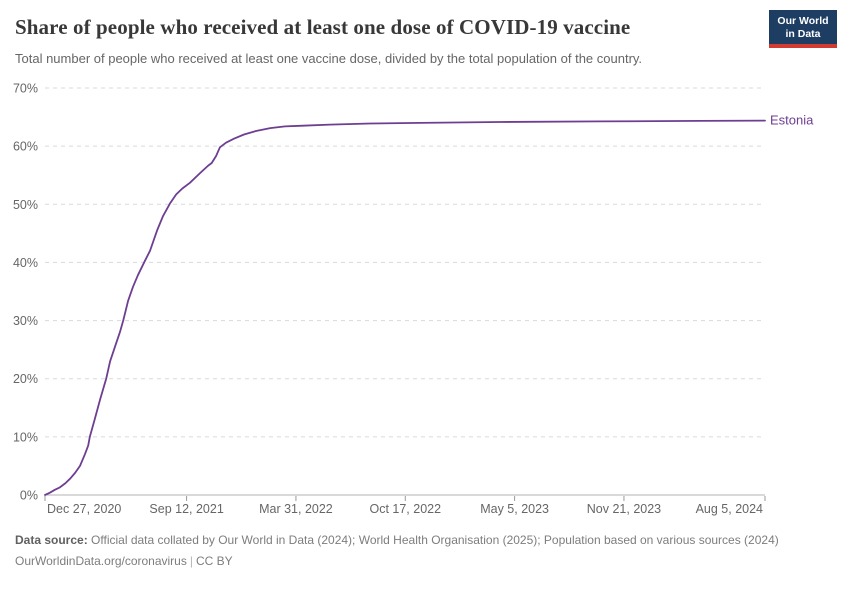  I want to click on owid-logo-line1: Our World, so click(803, 21).